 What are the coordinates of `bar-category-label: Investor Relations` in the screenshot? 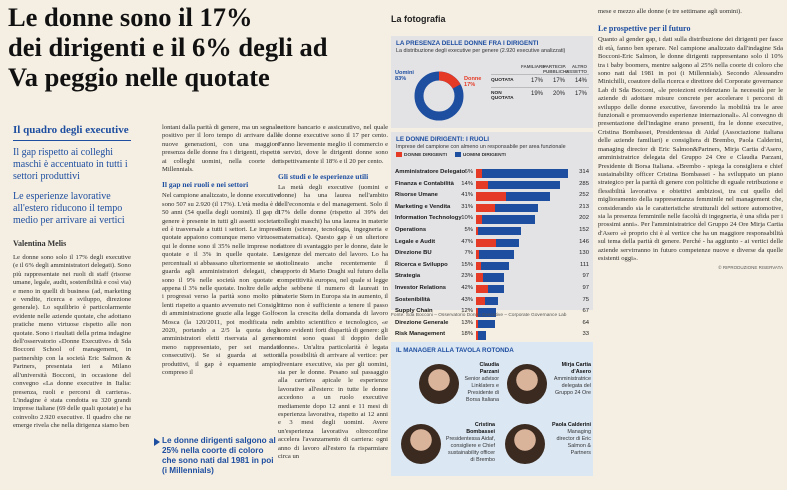 It's located at (421, 287).